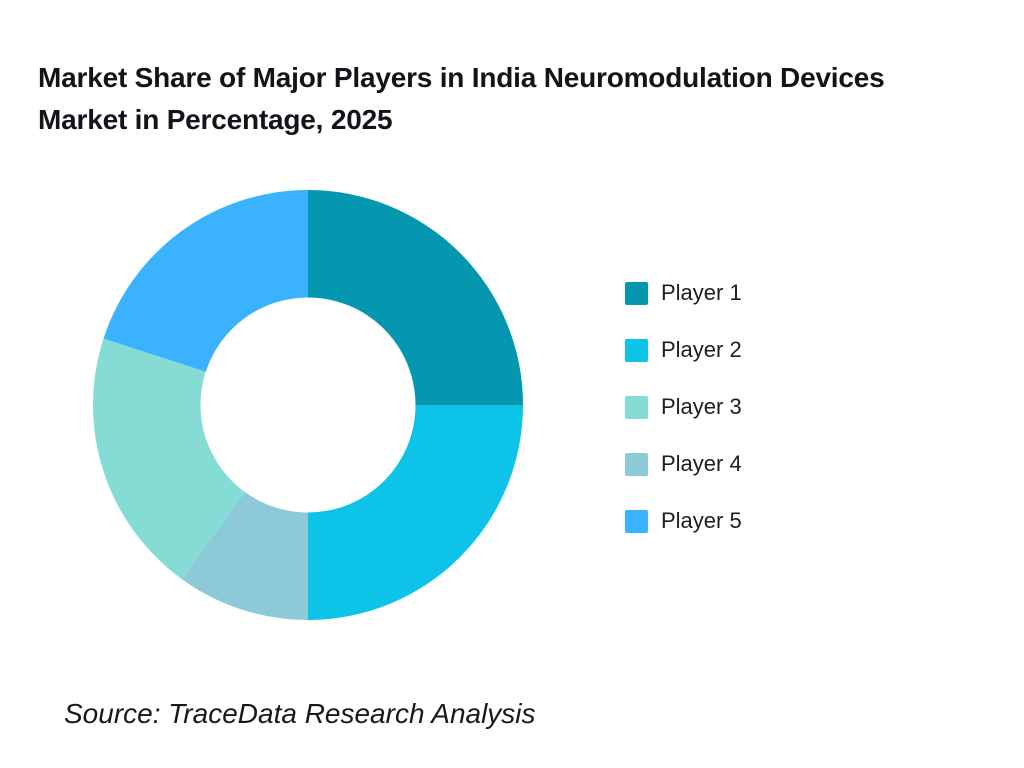 Image resolution: width=1024 pixels, height=768 pixels. I want to click on legend-item-player-4: Player 4, so click(683, 463).